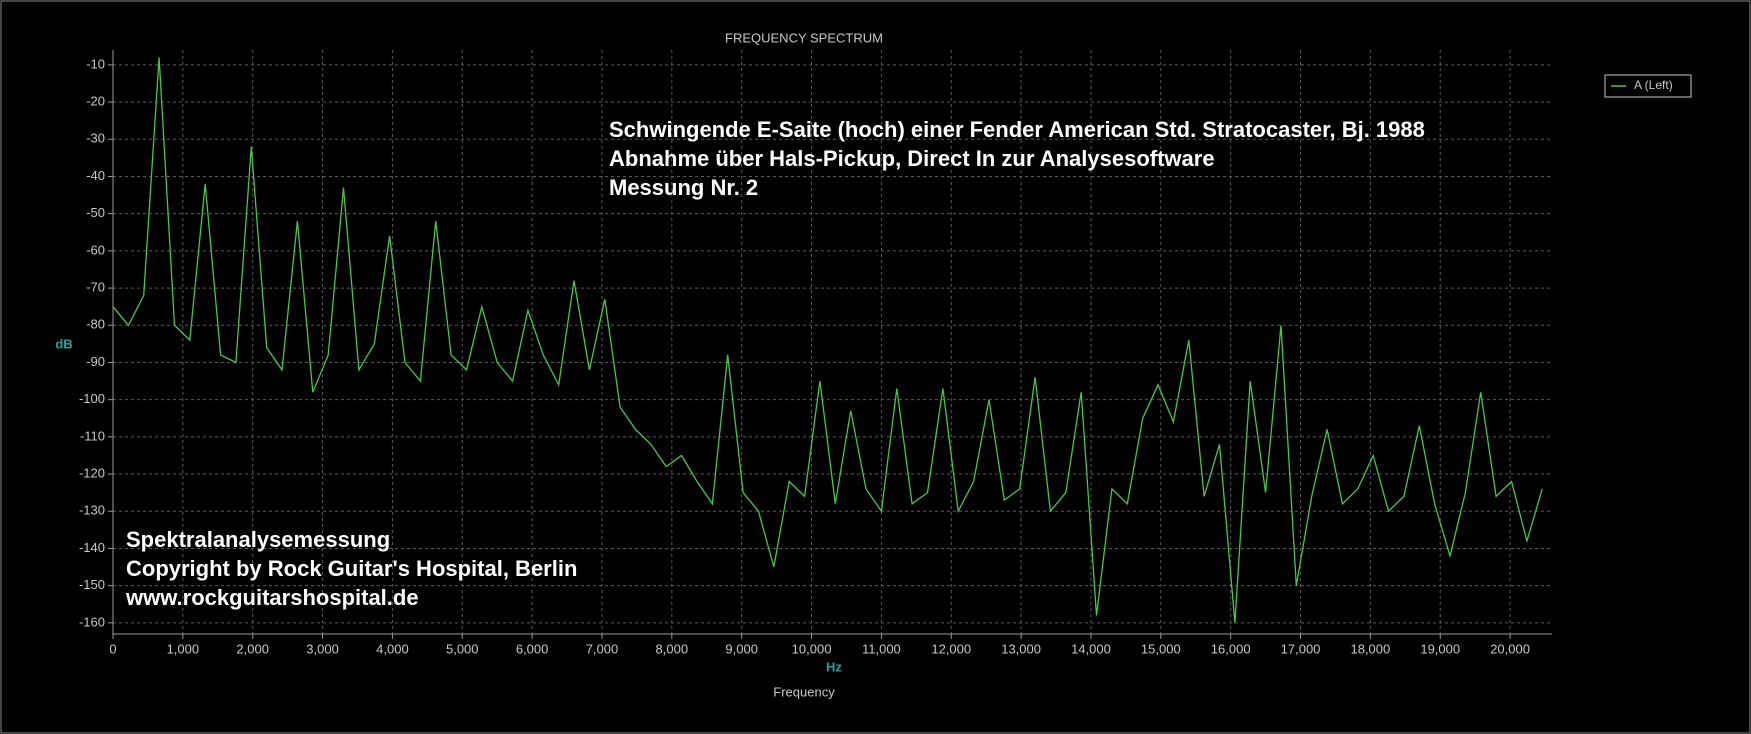 The image size is (1751, 734). What do you see at coordinates (258, 539) in the screenshot?
I see `annotation: Spektralanalysemessung` at bounding box center [258, 539].